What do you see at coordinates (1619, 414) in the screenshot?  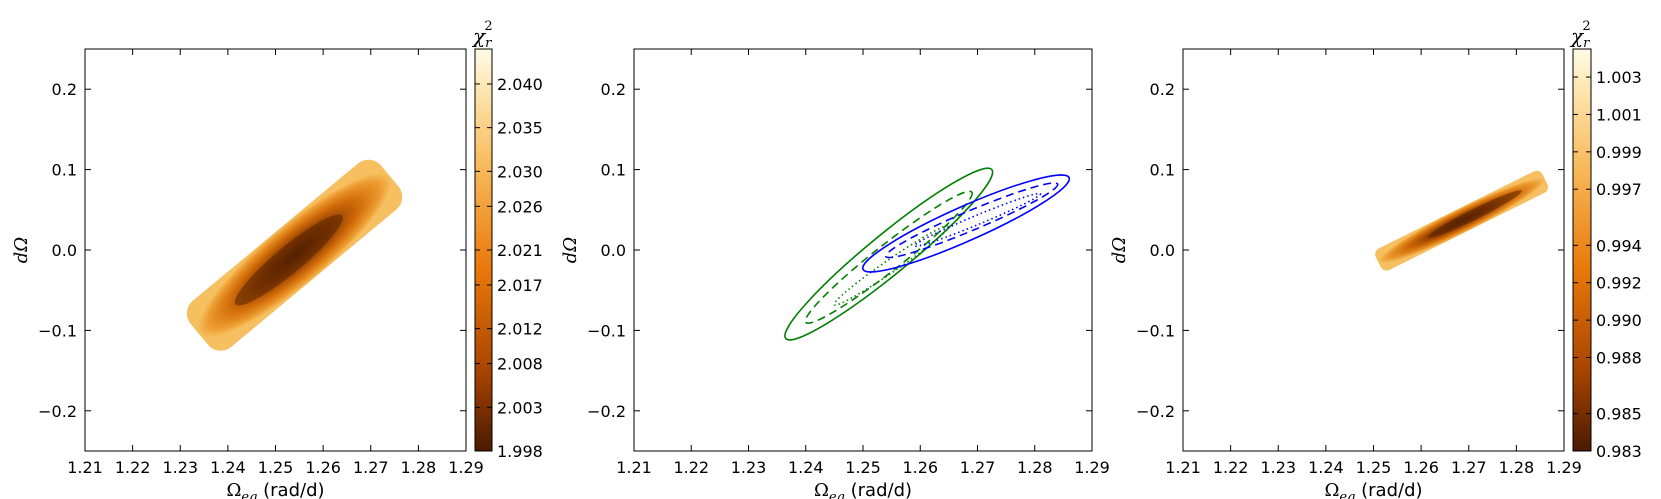 I see `colorbar-tick-label: 0.985` at bounding box center [1619, 414].